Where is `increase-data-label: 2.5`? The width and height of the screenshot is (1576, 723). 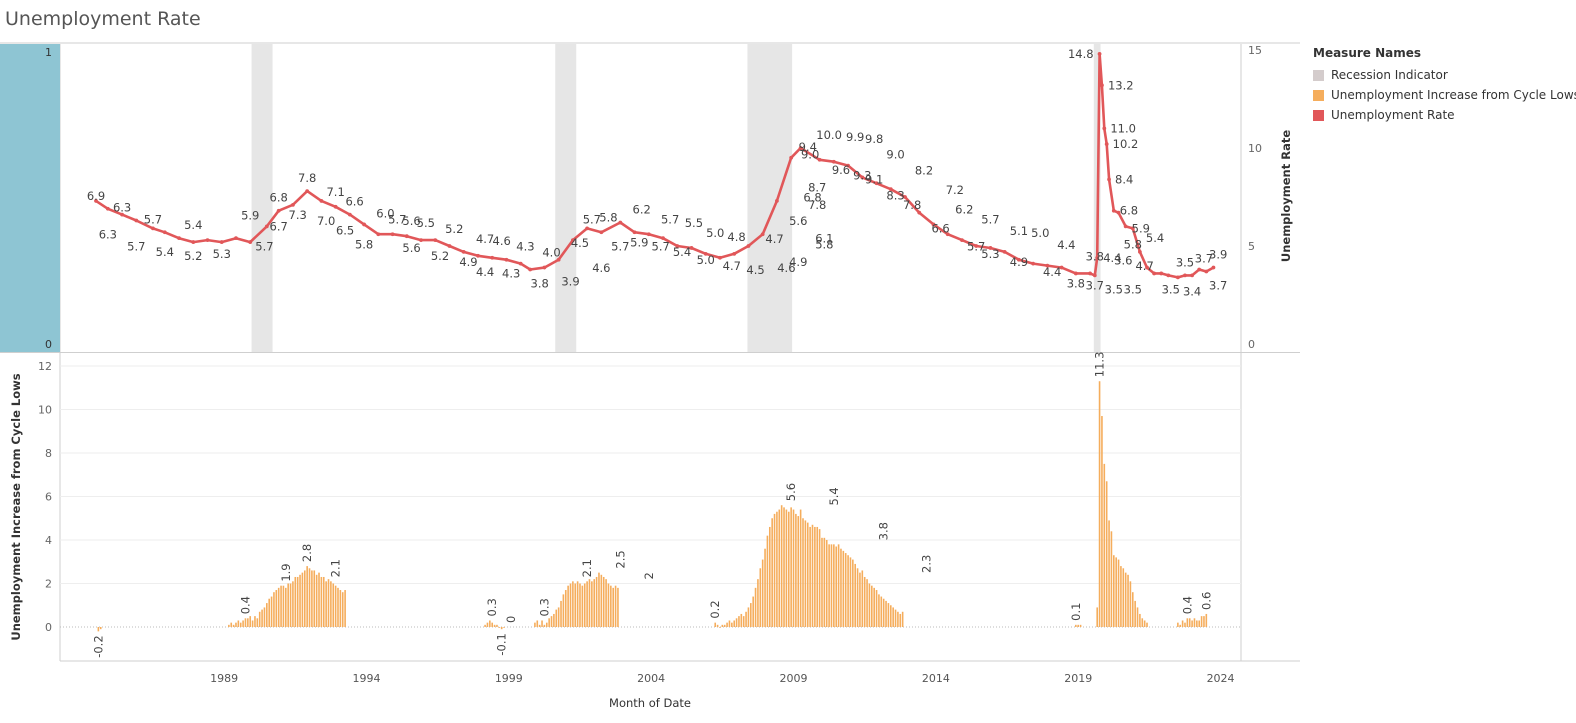
increase-data-label: 2.5 is located at coordinates (620, 559).